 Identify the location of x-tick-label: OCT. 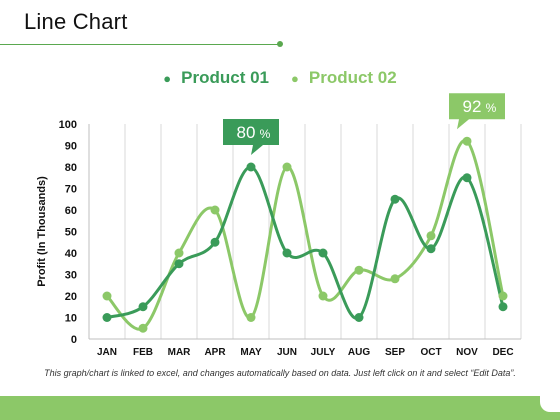
(430, 352).